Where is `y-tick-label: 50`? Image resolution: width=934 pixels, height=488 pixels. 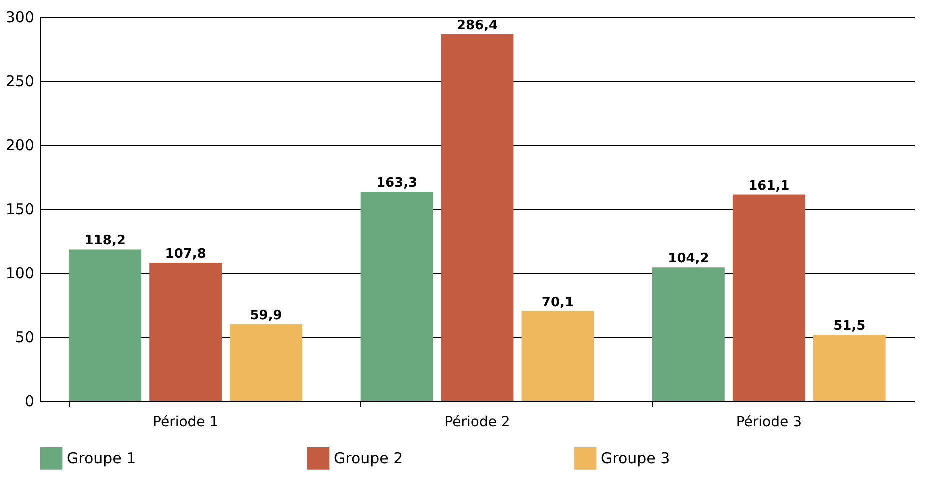
y-tick-label: 50 is located at coordinates (24, 337).